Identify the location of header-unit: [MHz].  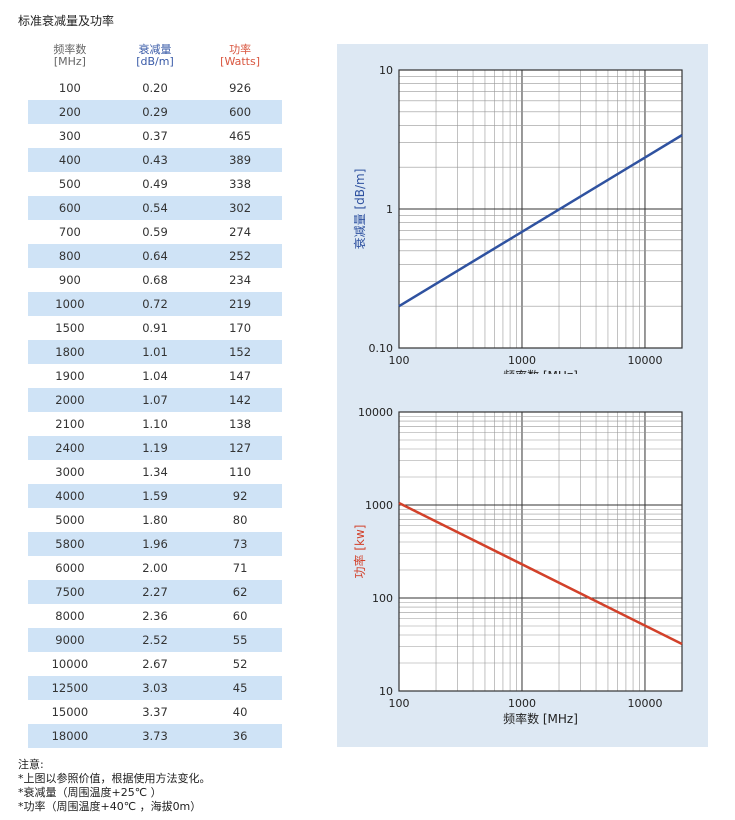
(69, 61).